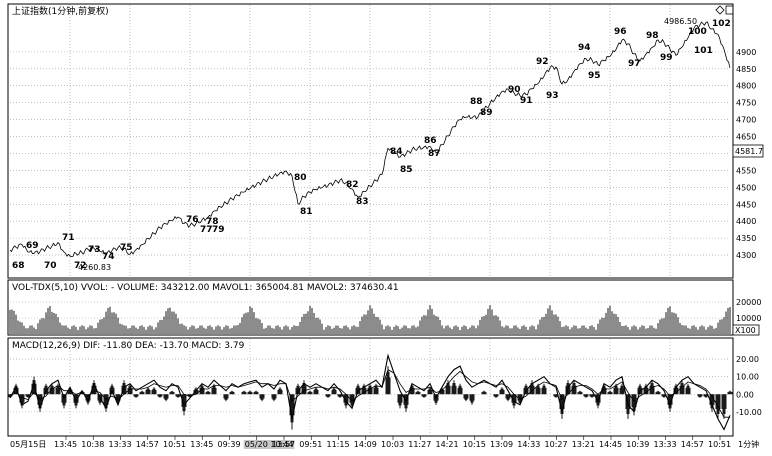 Image resolution: width=772 pixels, height=456 pixels. Describe the element at coordinates (501, 444) in the screenshot. I see `x-tick-label: 13:09` at that location.